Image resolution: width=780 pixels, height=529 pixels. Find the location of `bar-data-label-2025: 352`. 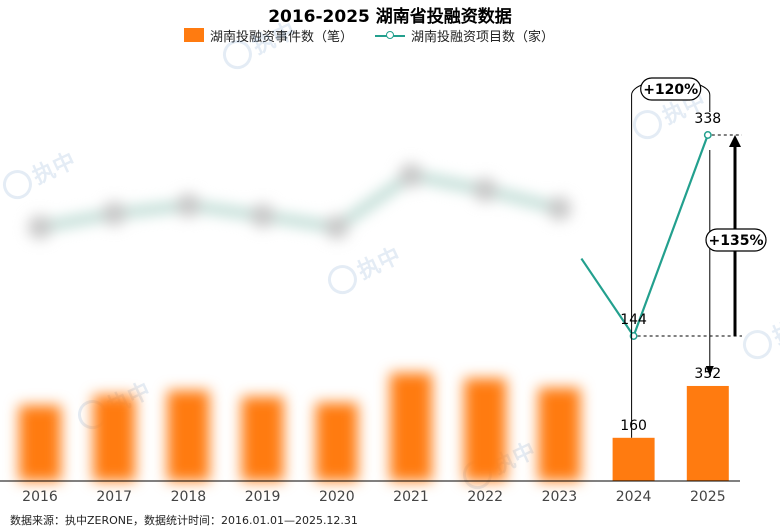

bar-data-label-2025: 352 is located at coordinates (707, 374).